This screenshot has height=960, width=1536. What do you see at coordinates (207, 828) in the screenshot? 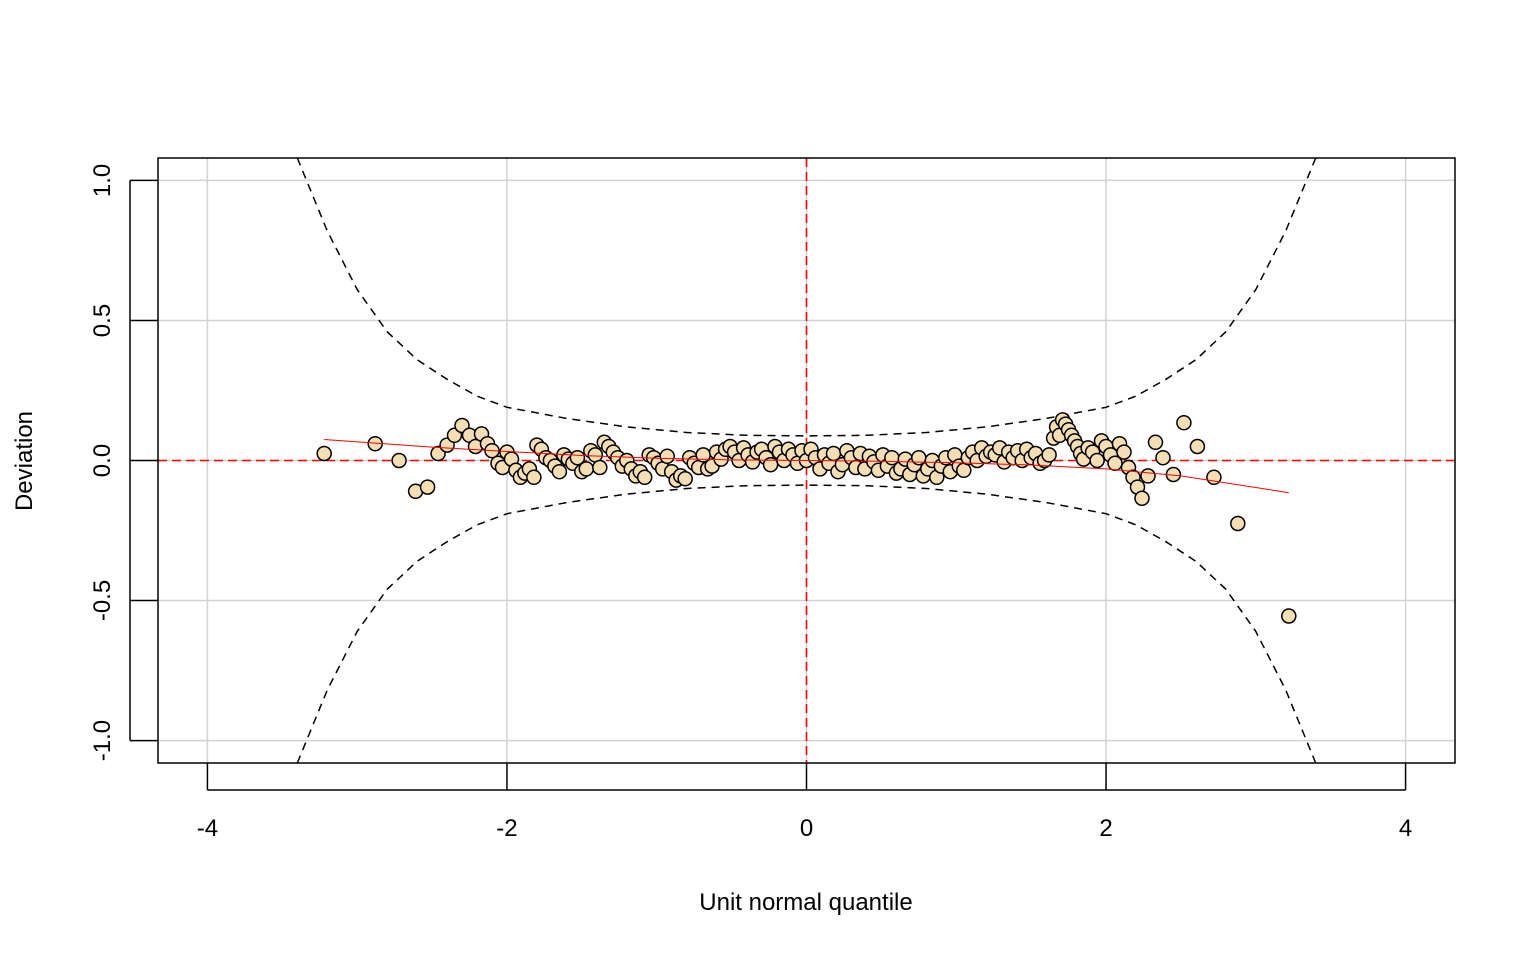
I see `x-tick-label: -4` at bounding box center [207, 828].